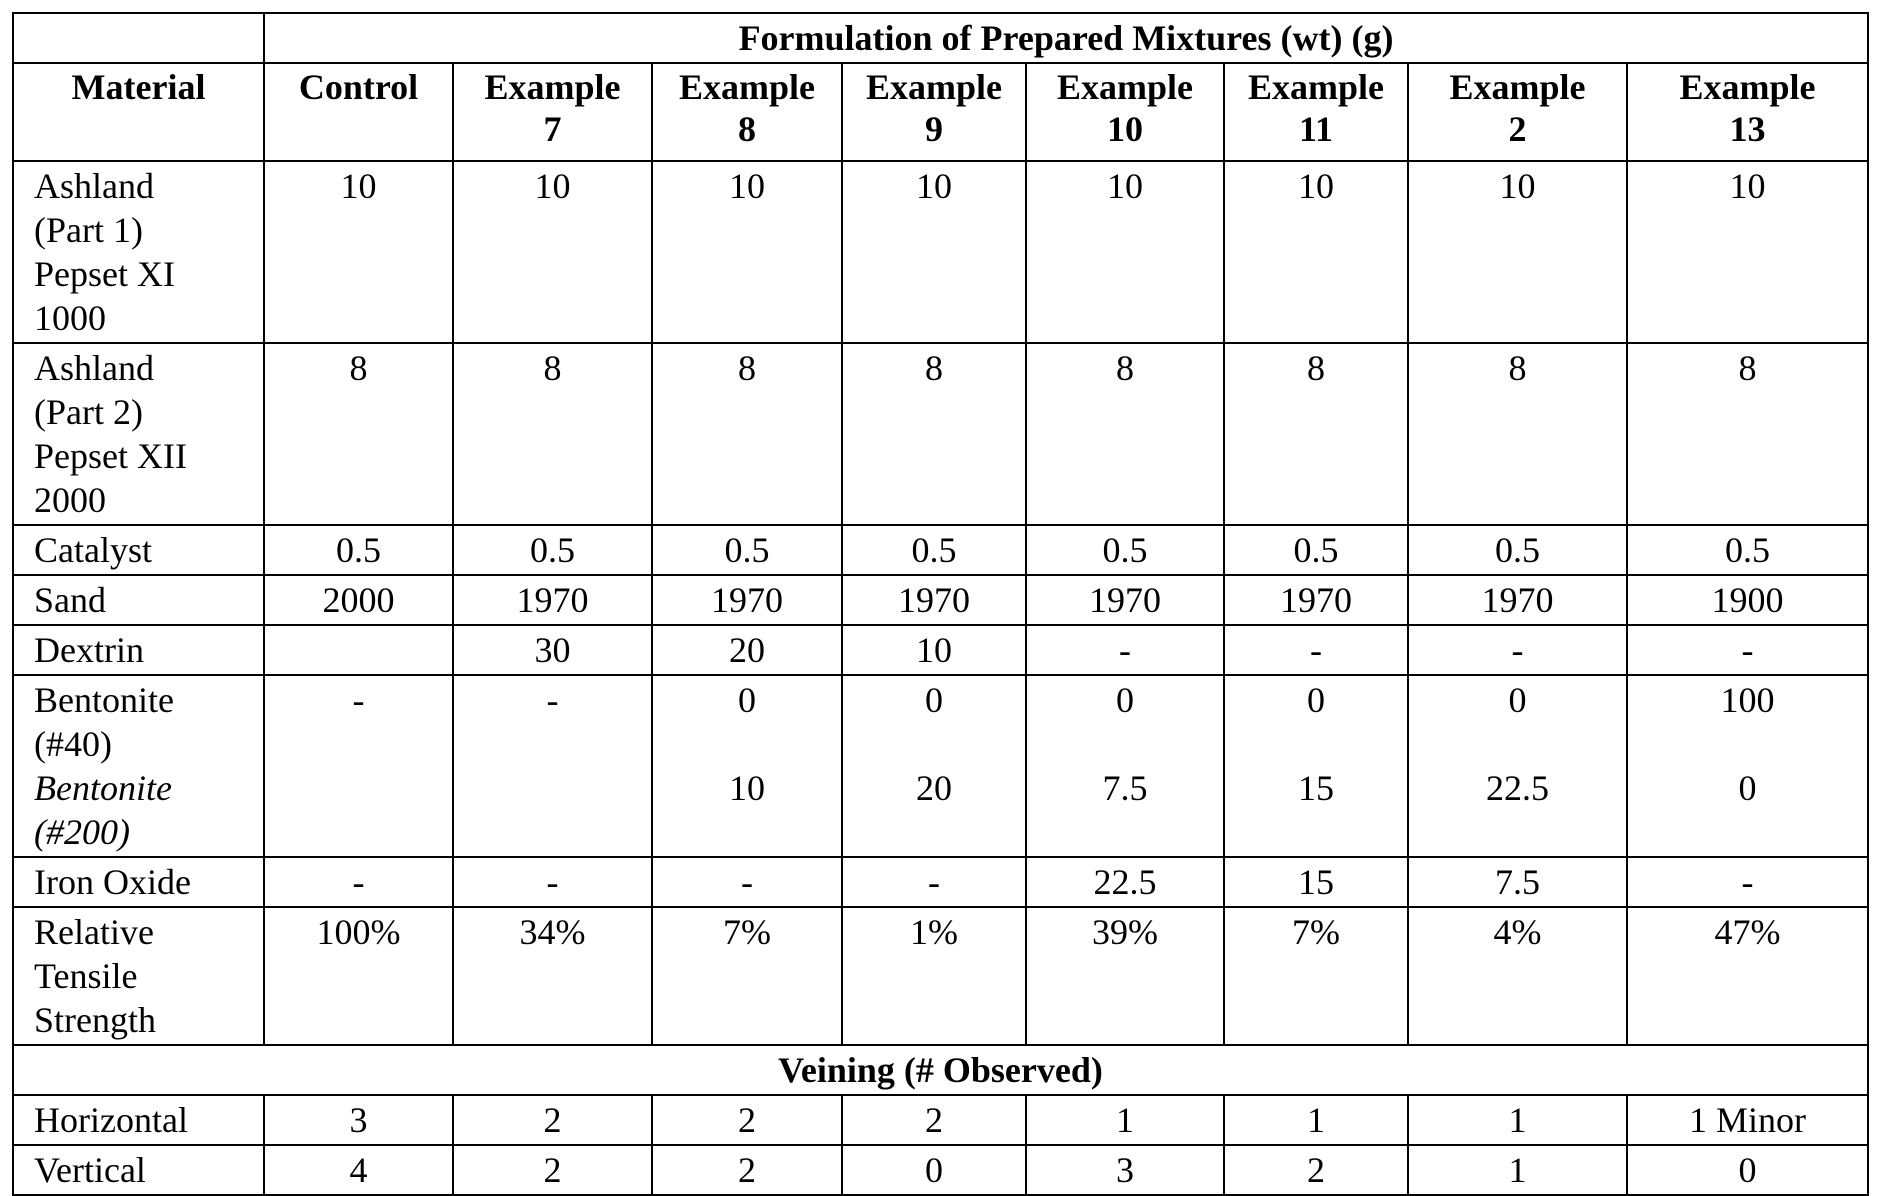 The height and width of the screenshot is (1196, 1879). What do you see at coordinates (358, 600) in the screenshot?
I see `table-cell: 2000` at bounding box center [358, 600].